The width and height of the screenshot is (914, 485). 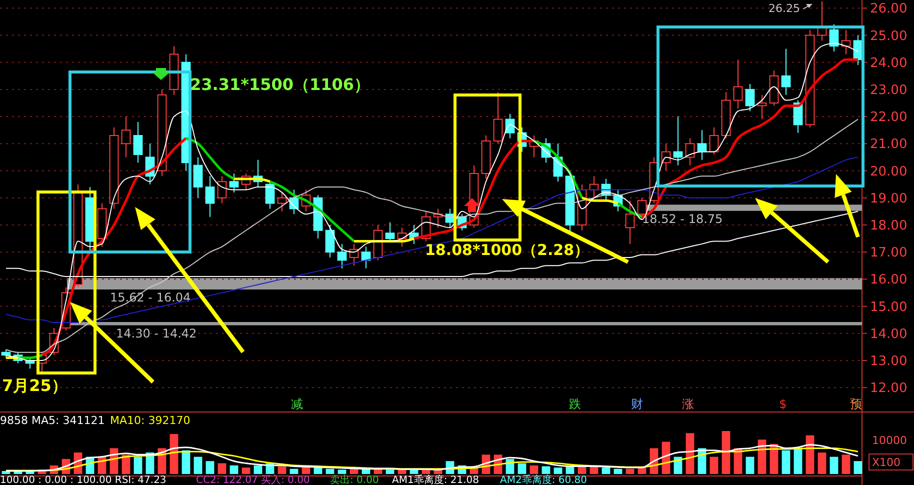 What do you see at coordinates (436, 479) in the screenshot?
I see `text: AM1乖离度: 21.08` at bounding box center [436, 479].